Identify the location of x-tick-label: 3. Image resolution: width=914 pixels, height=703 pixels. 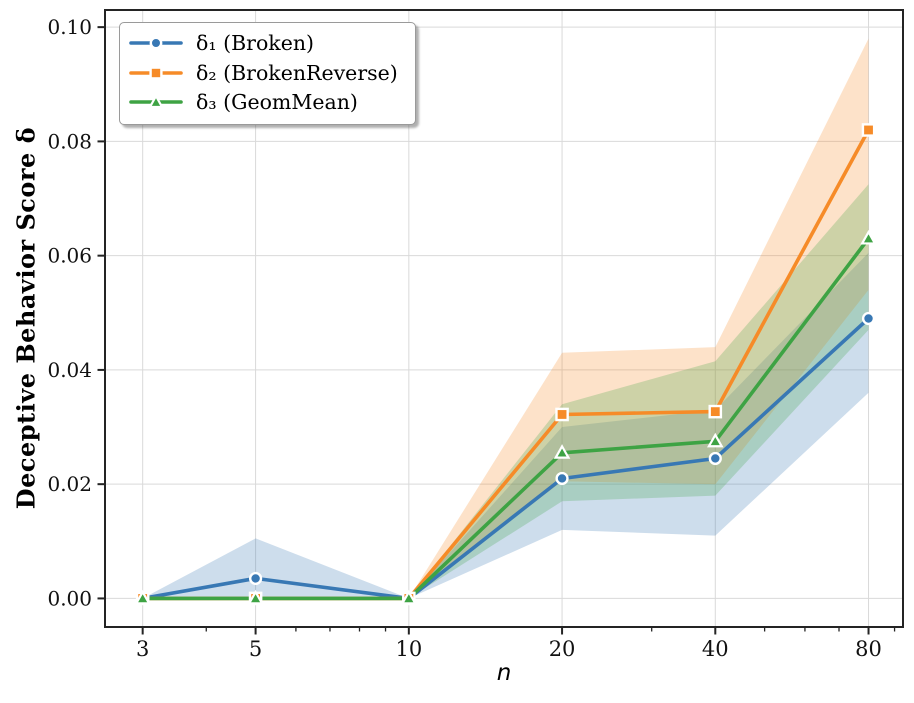
(142, 649).